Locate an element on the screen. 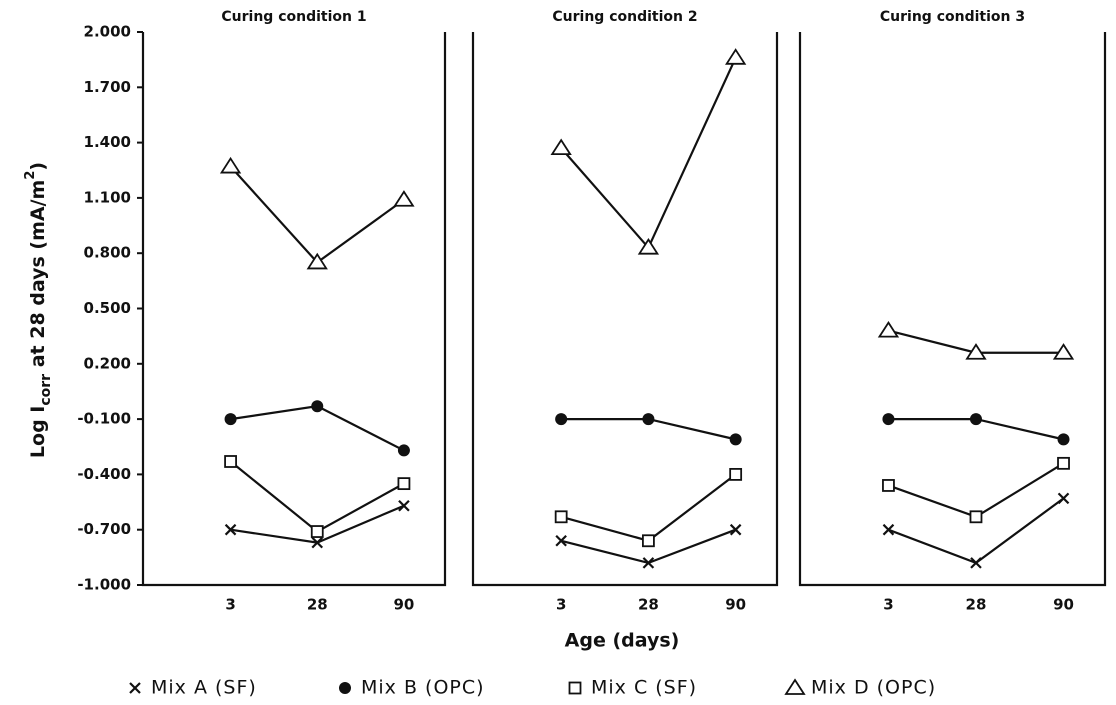 This screenshot has height=705, width=1116. y-tick-label: 1.400 is located at coordinates (107, 142).